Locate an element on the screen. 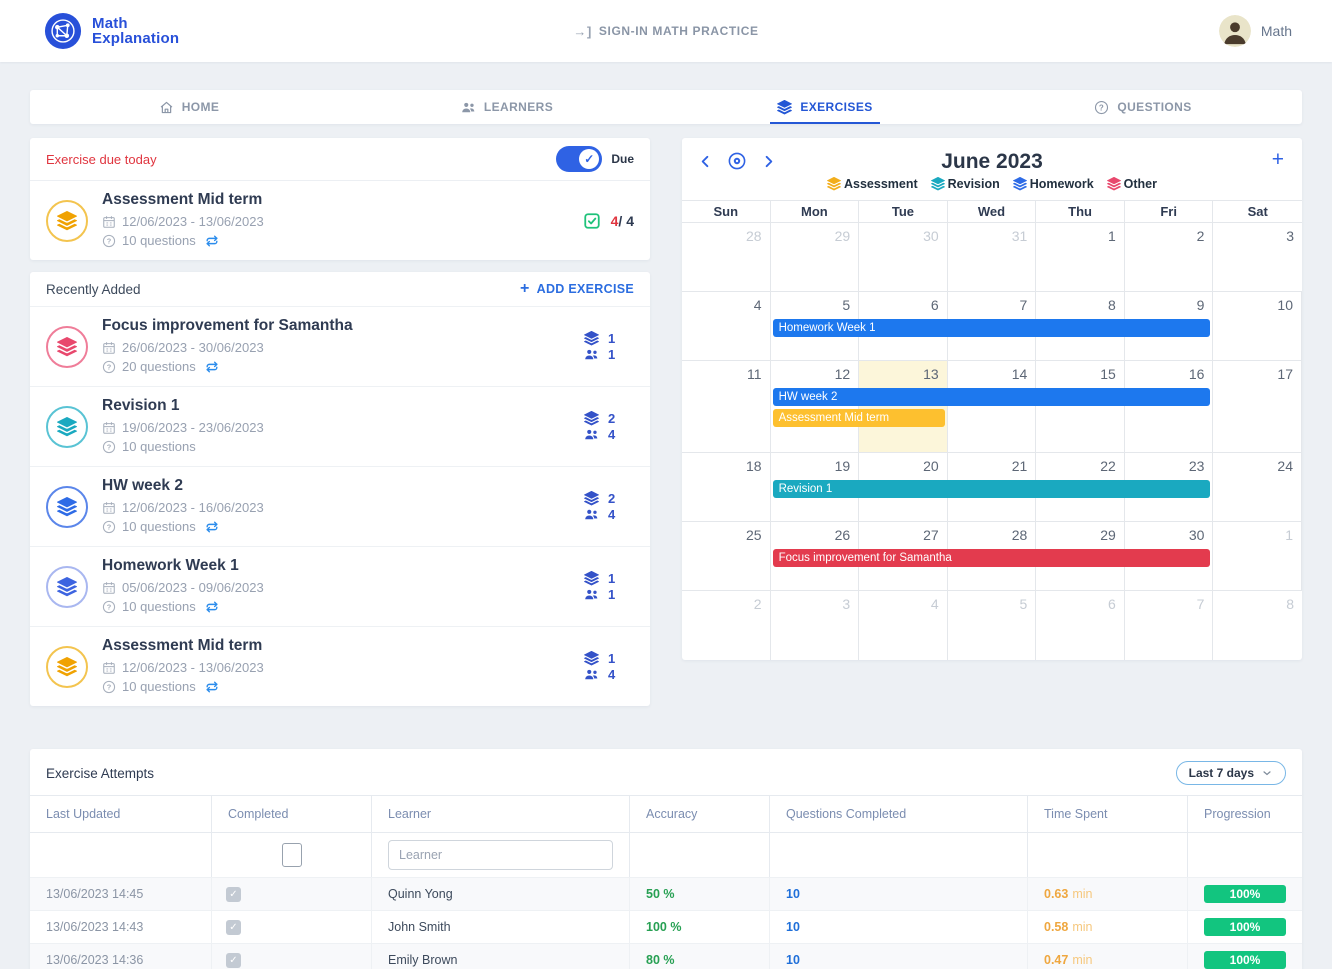  today-icon is located at coordinates (737, 161).